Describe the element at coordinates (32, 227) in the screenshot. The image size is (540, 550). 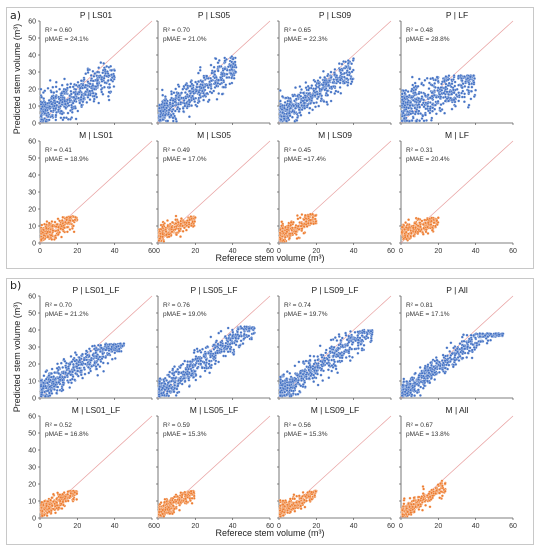
I see `y-tick-label: 10` at that location.